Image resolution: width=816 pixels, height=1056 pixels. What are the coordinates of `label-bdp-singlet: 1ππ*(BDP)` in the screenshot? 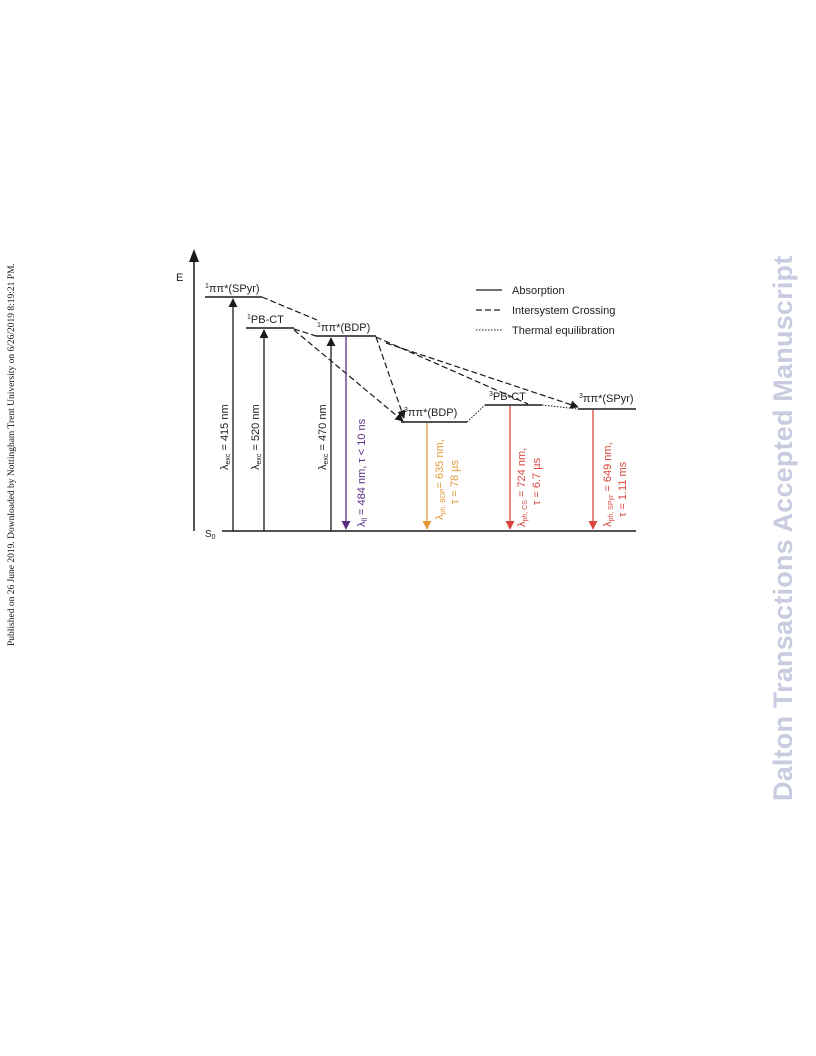 It's located at (343, 328).